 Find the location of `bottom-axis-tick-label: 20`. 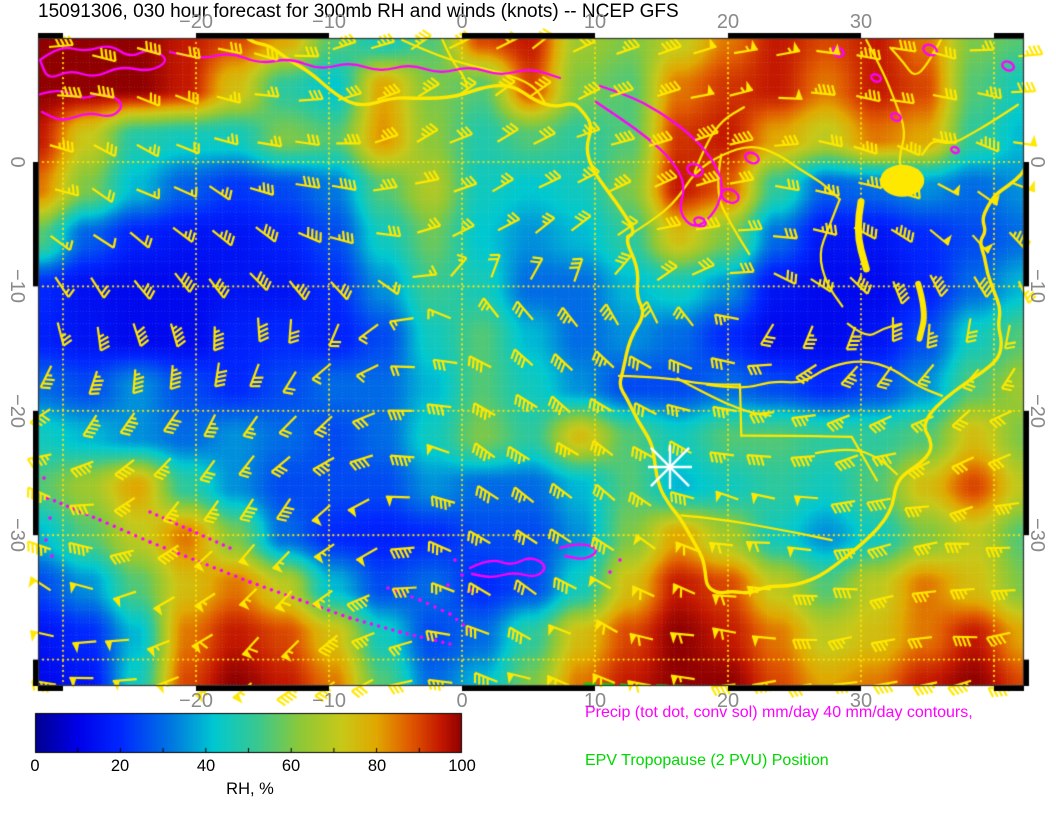

bottom-axis-tick-label: 20 is located at coordinates (728, 701).